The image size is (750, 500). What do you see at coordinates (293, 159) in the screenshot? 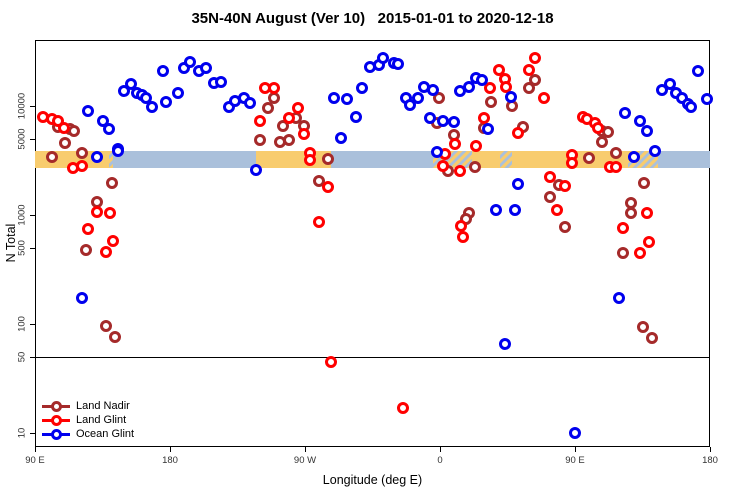
I see `surface-band-segment-land` at bounding box center [293, 159].